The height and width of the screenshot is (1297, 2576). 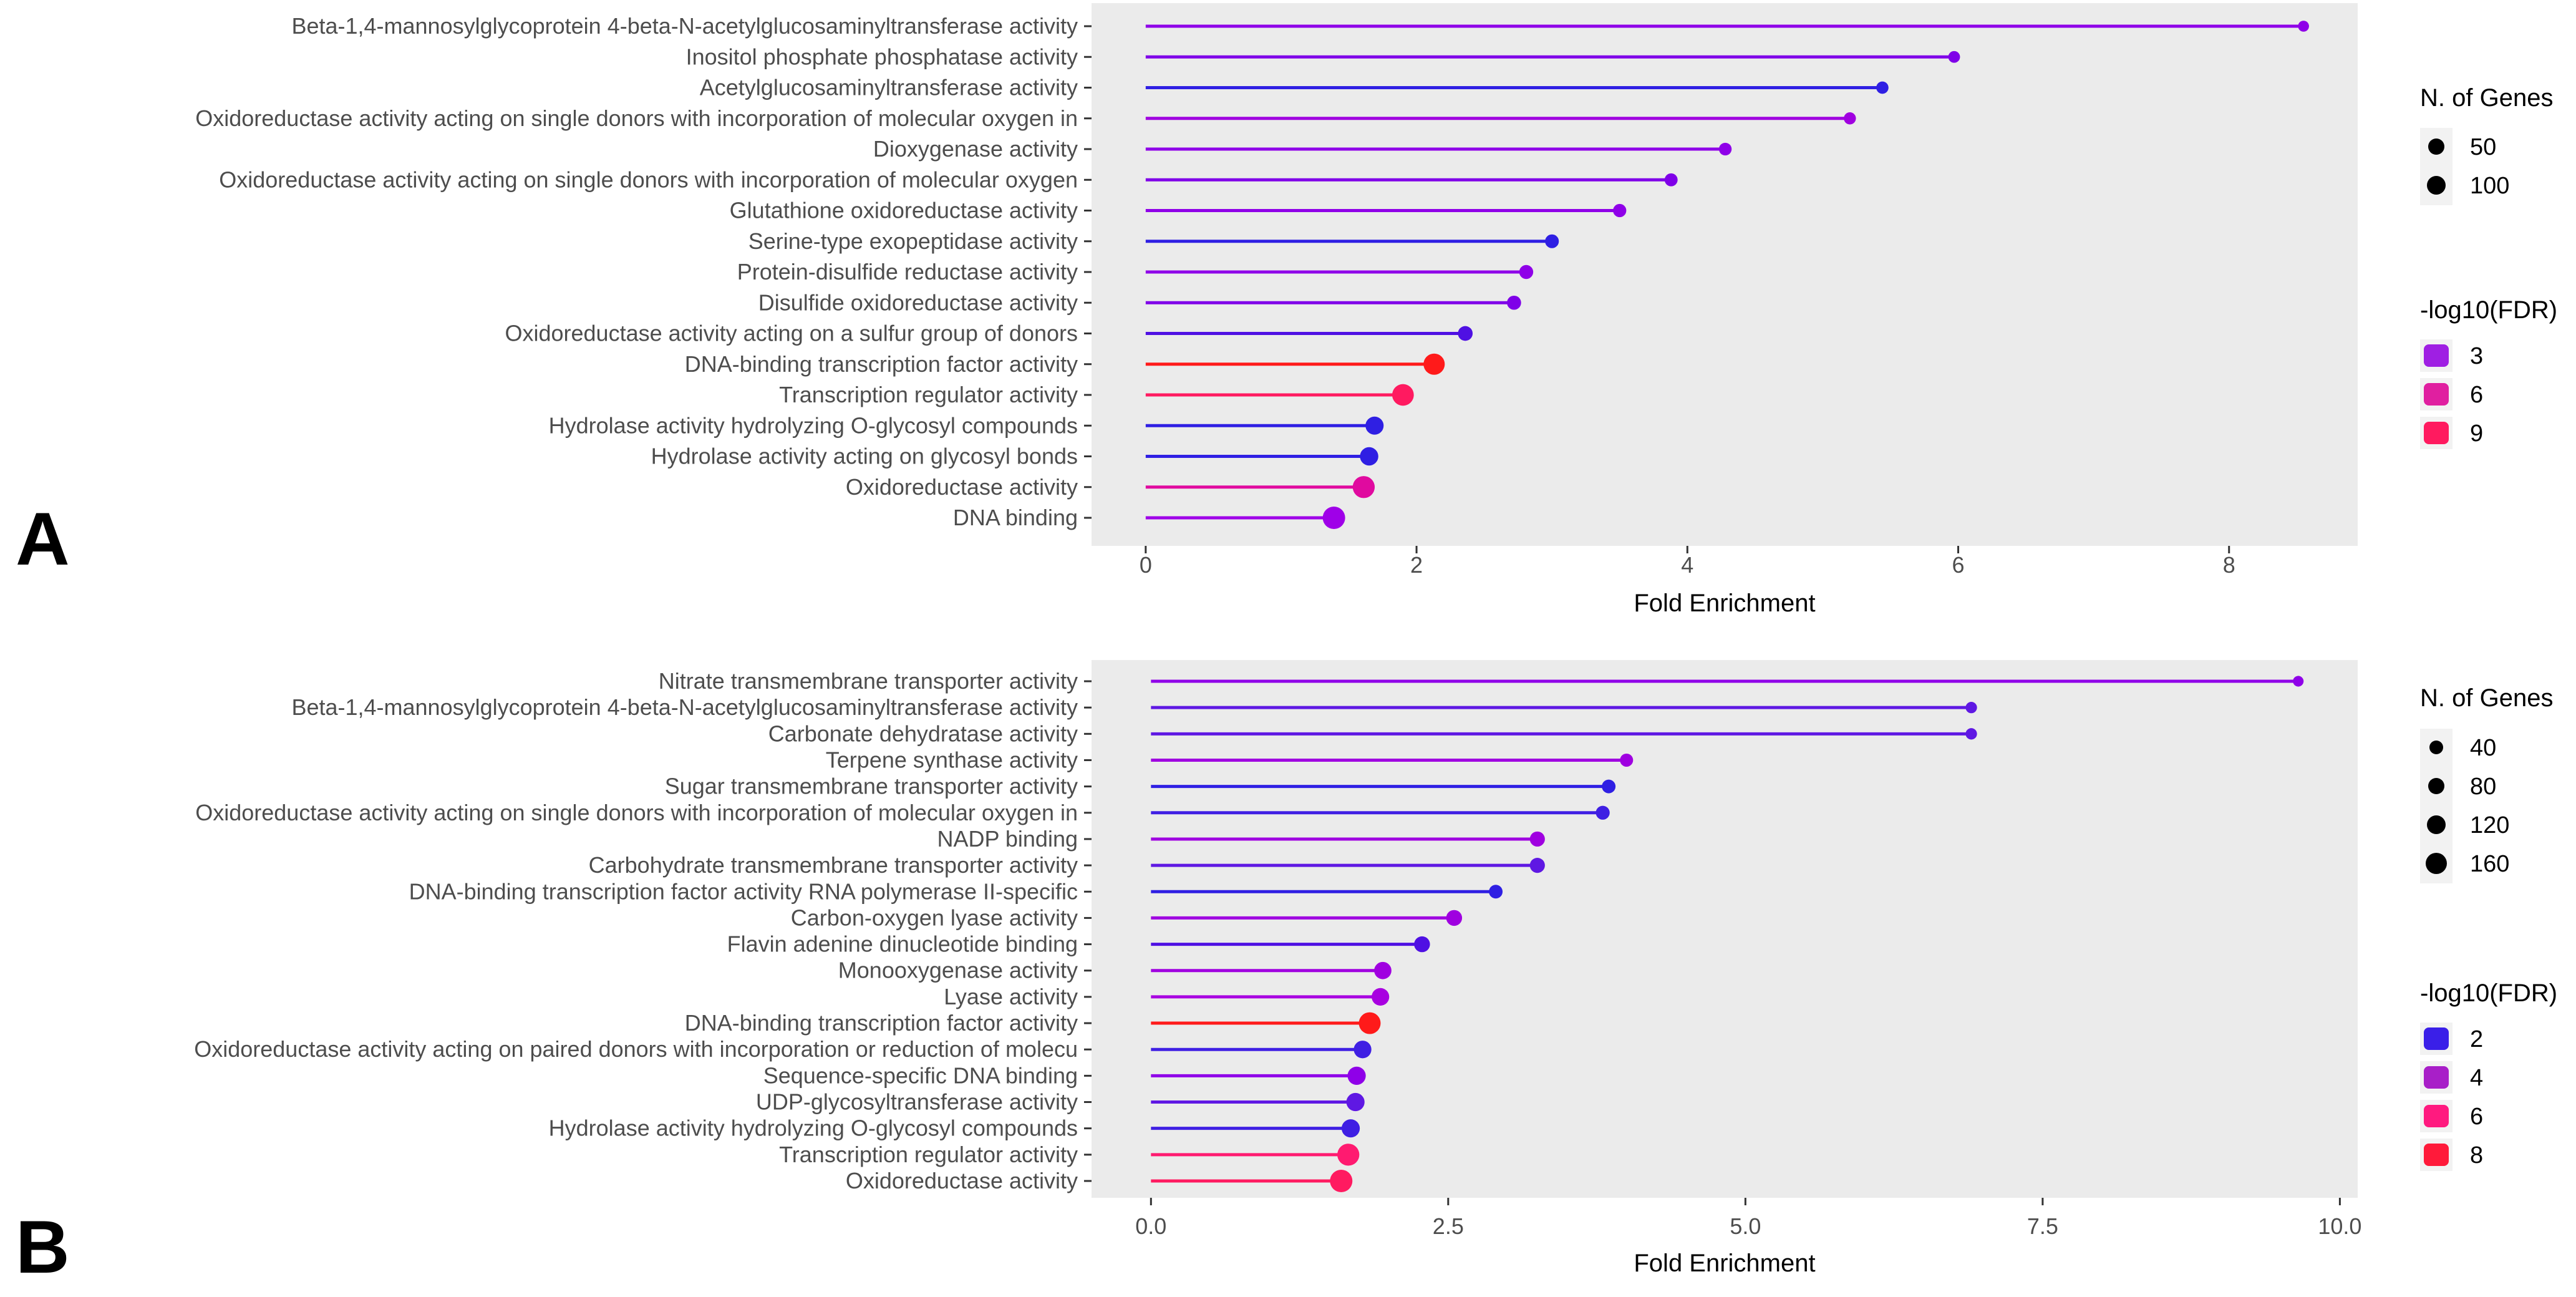 I want to click on category-label: Sugar transmembrane transporter activity, so click(x=871, y=786).